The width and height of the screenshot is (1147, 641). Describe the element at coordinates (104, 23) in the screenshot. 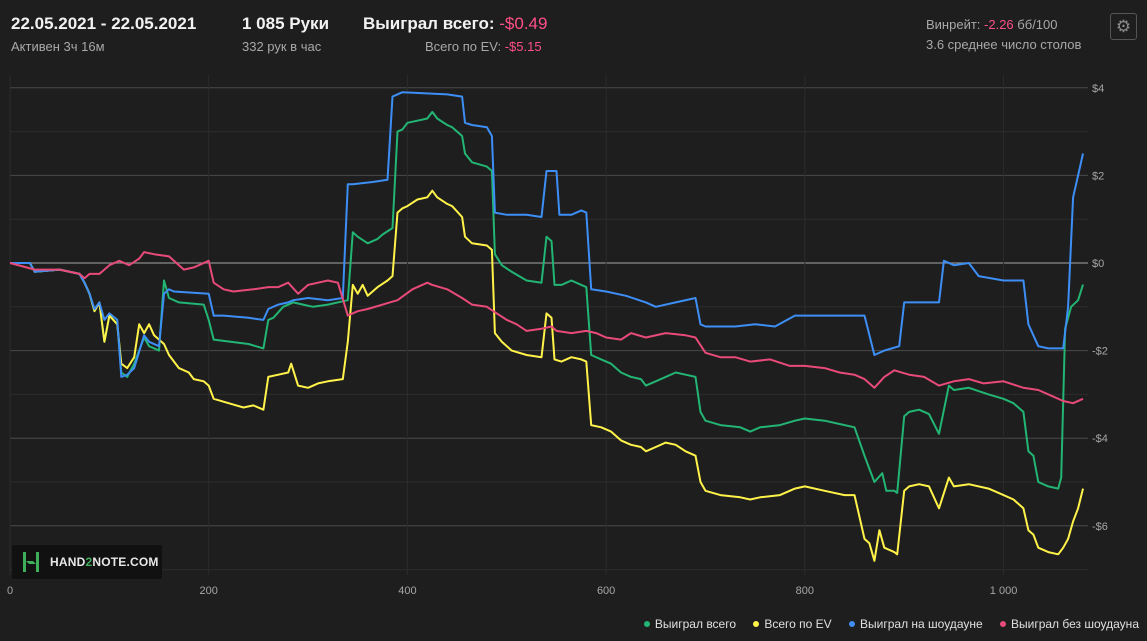

I see `date-range: 22.05.2021 - 22.05.2021` at that location.